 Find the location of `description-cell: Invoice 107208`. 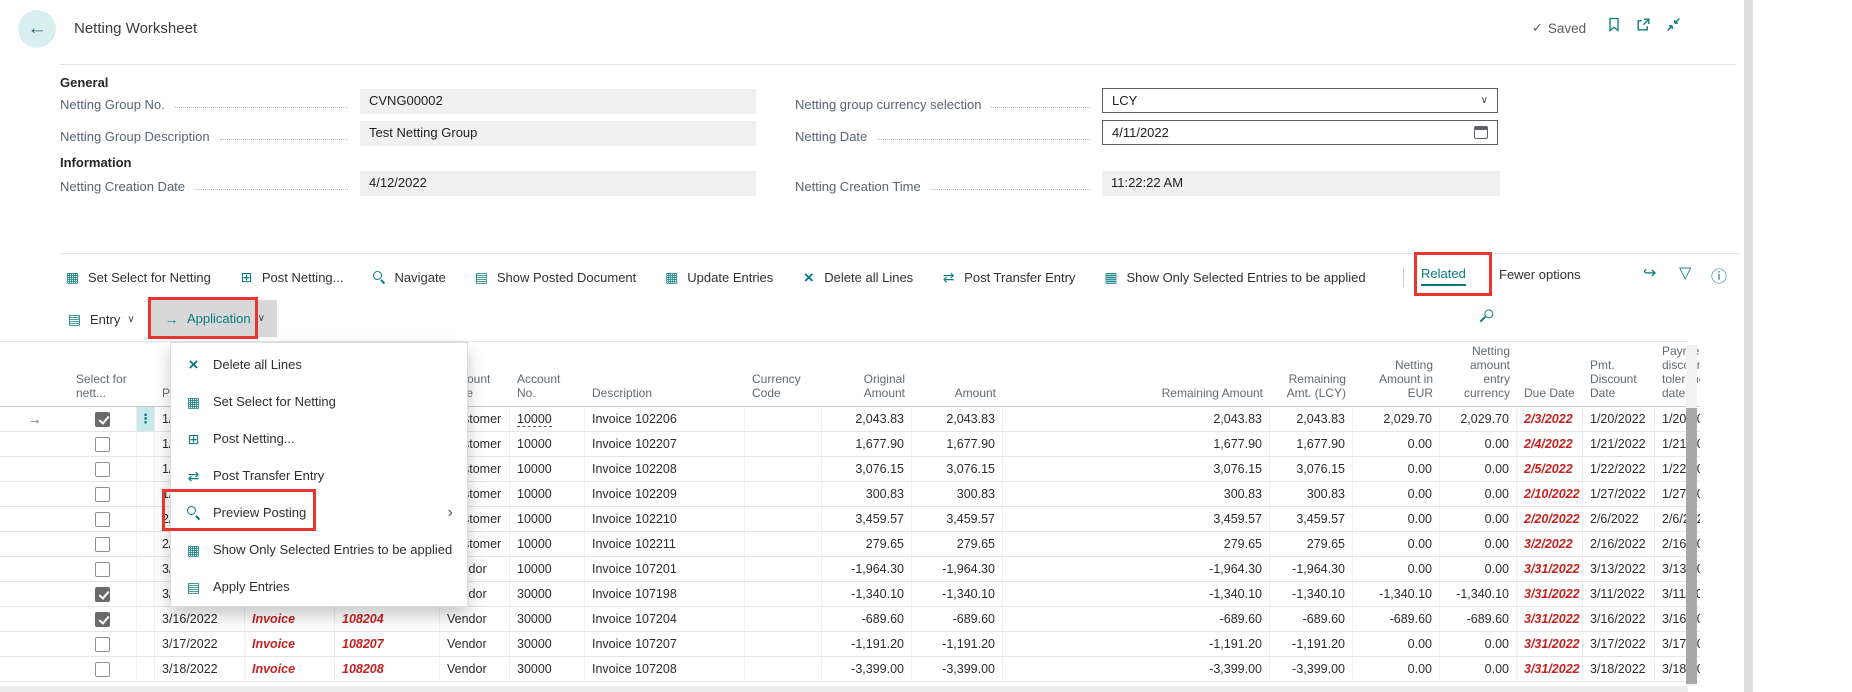

description-cell: Invoice 107208 is located at coordinates (665, 669).